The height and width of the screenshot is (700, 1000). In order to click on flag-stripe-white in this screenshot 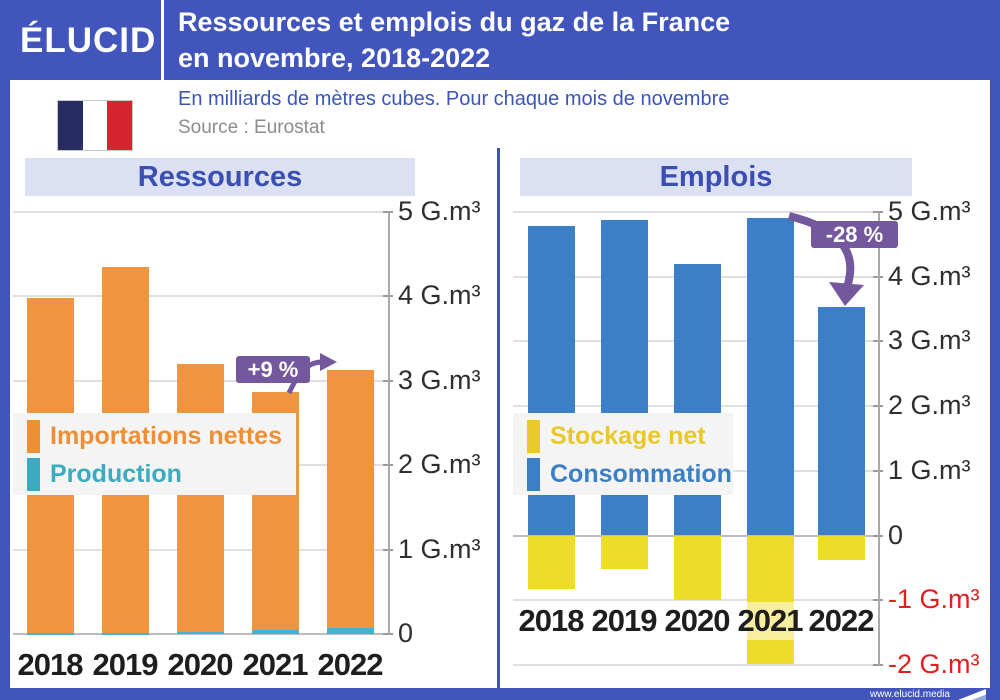, I will do `click(95, 125)`.